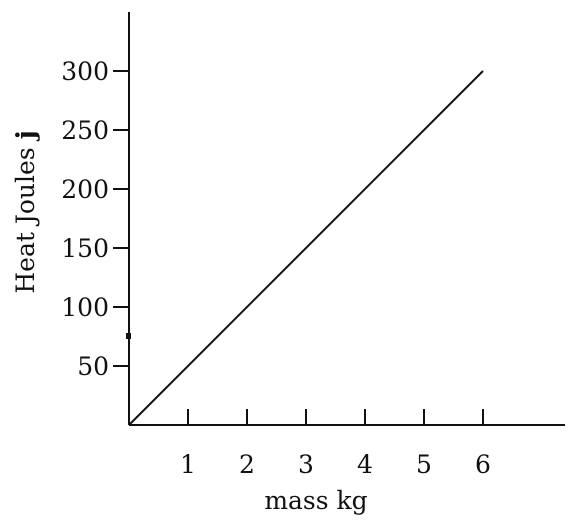  Describe the element at coordinates (85, 189) in the screenshot. I see `y-tick-label: 200` at that location.